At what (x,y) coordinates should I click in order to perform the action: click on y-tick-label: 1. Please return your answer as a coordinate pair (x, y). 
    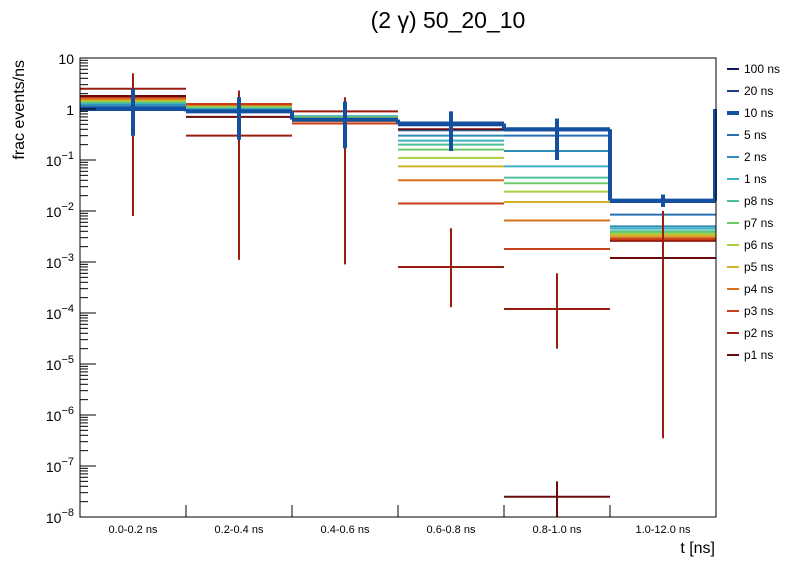
    Looking at the image, I should click on (70, 110).